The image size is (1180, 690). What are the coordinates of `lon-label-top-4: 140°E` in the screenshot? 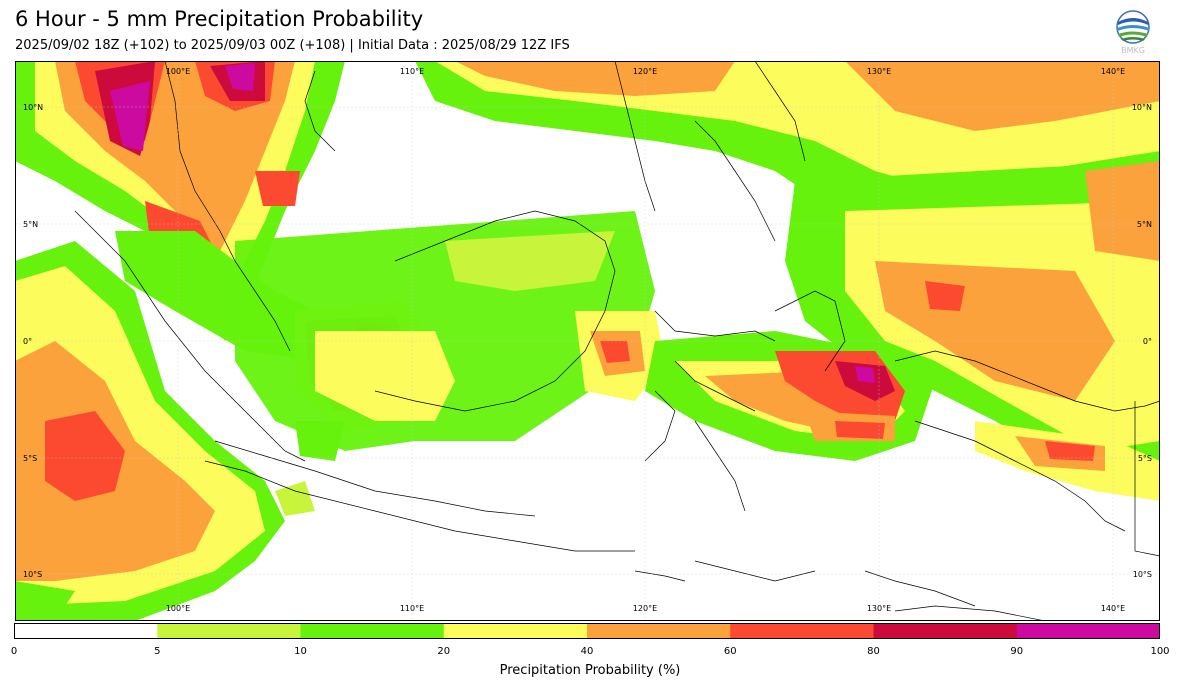 It's located at (1113, 71).